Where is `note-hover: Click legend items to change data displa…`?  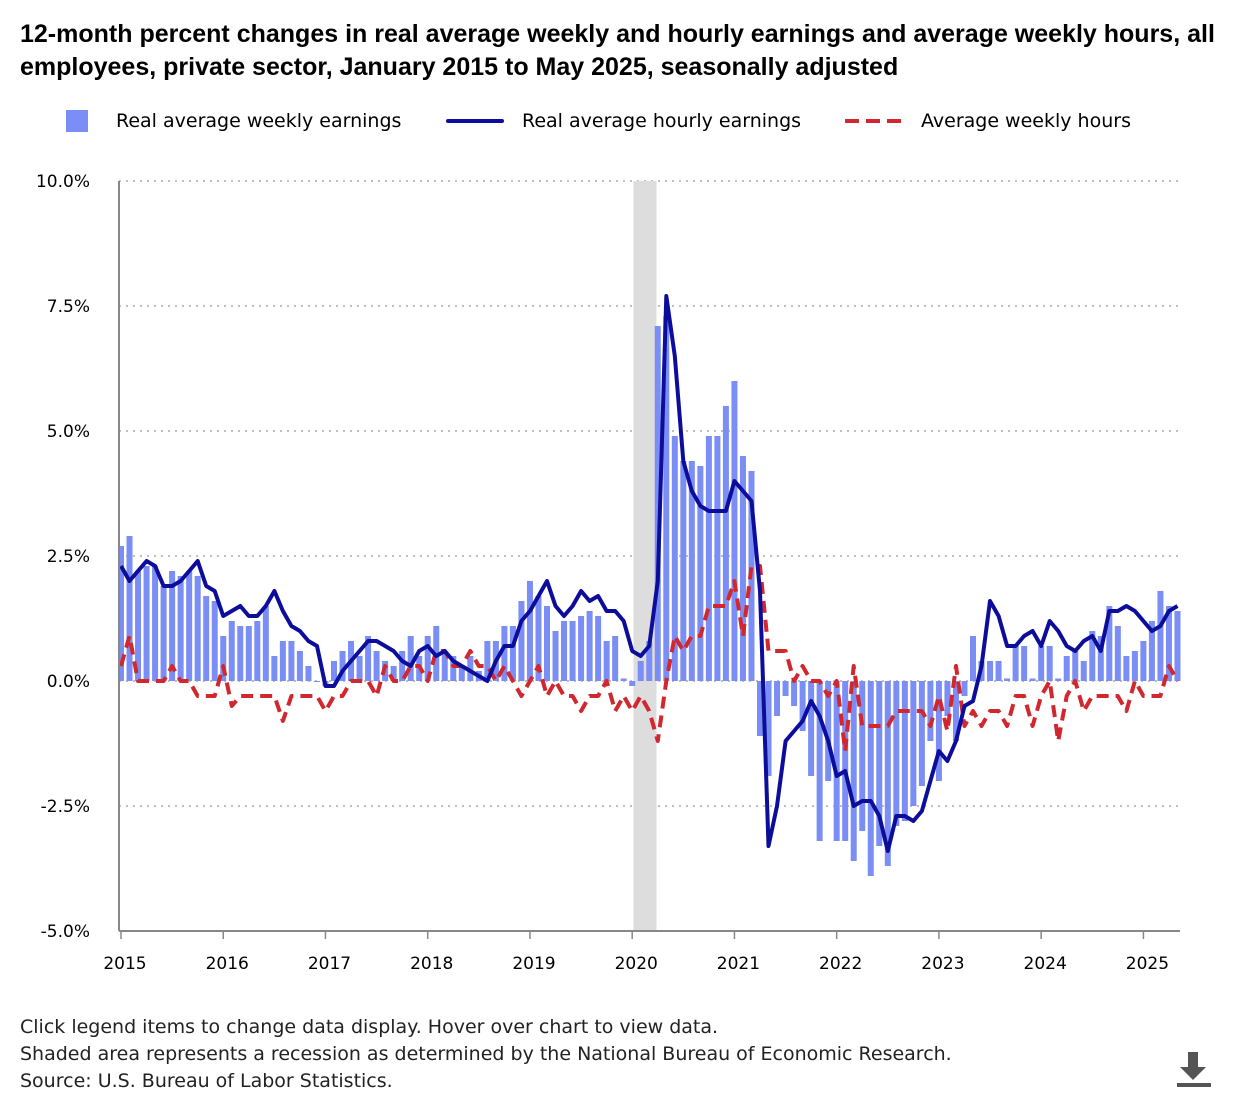 note-hover: Click legend items to change data displa… is located at coordinates (369, 1027).